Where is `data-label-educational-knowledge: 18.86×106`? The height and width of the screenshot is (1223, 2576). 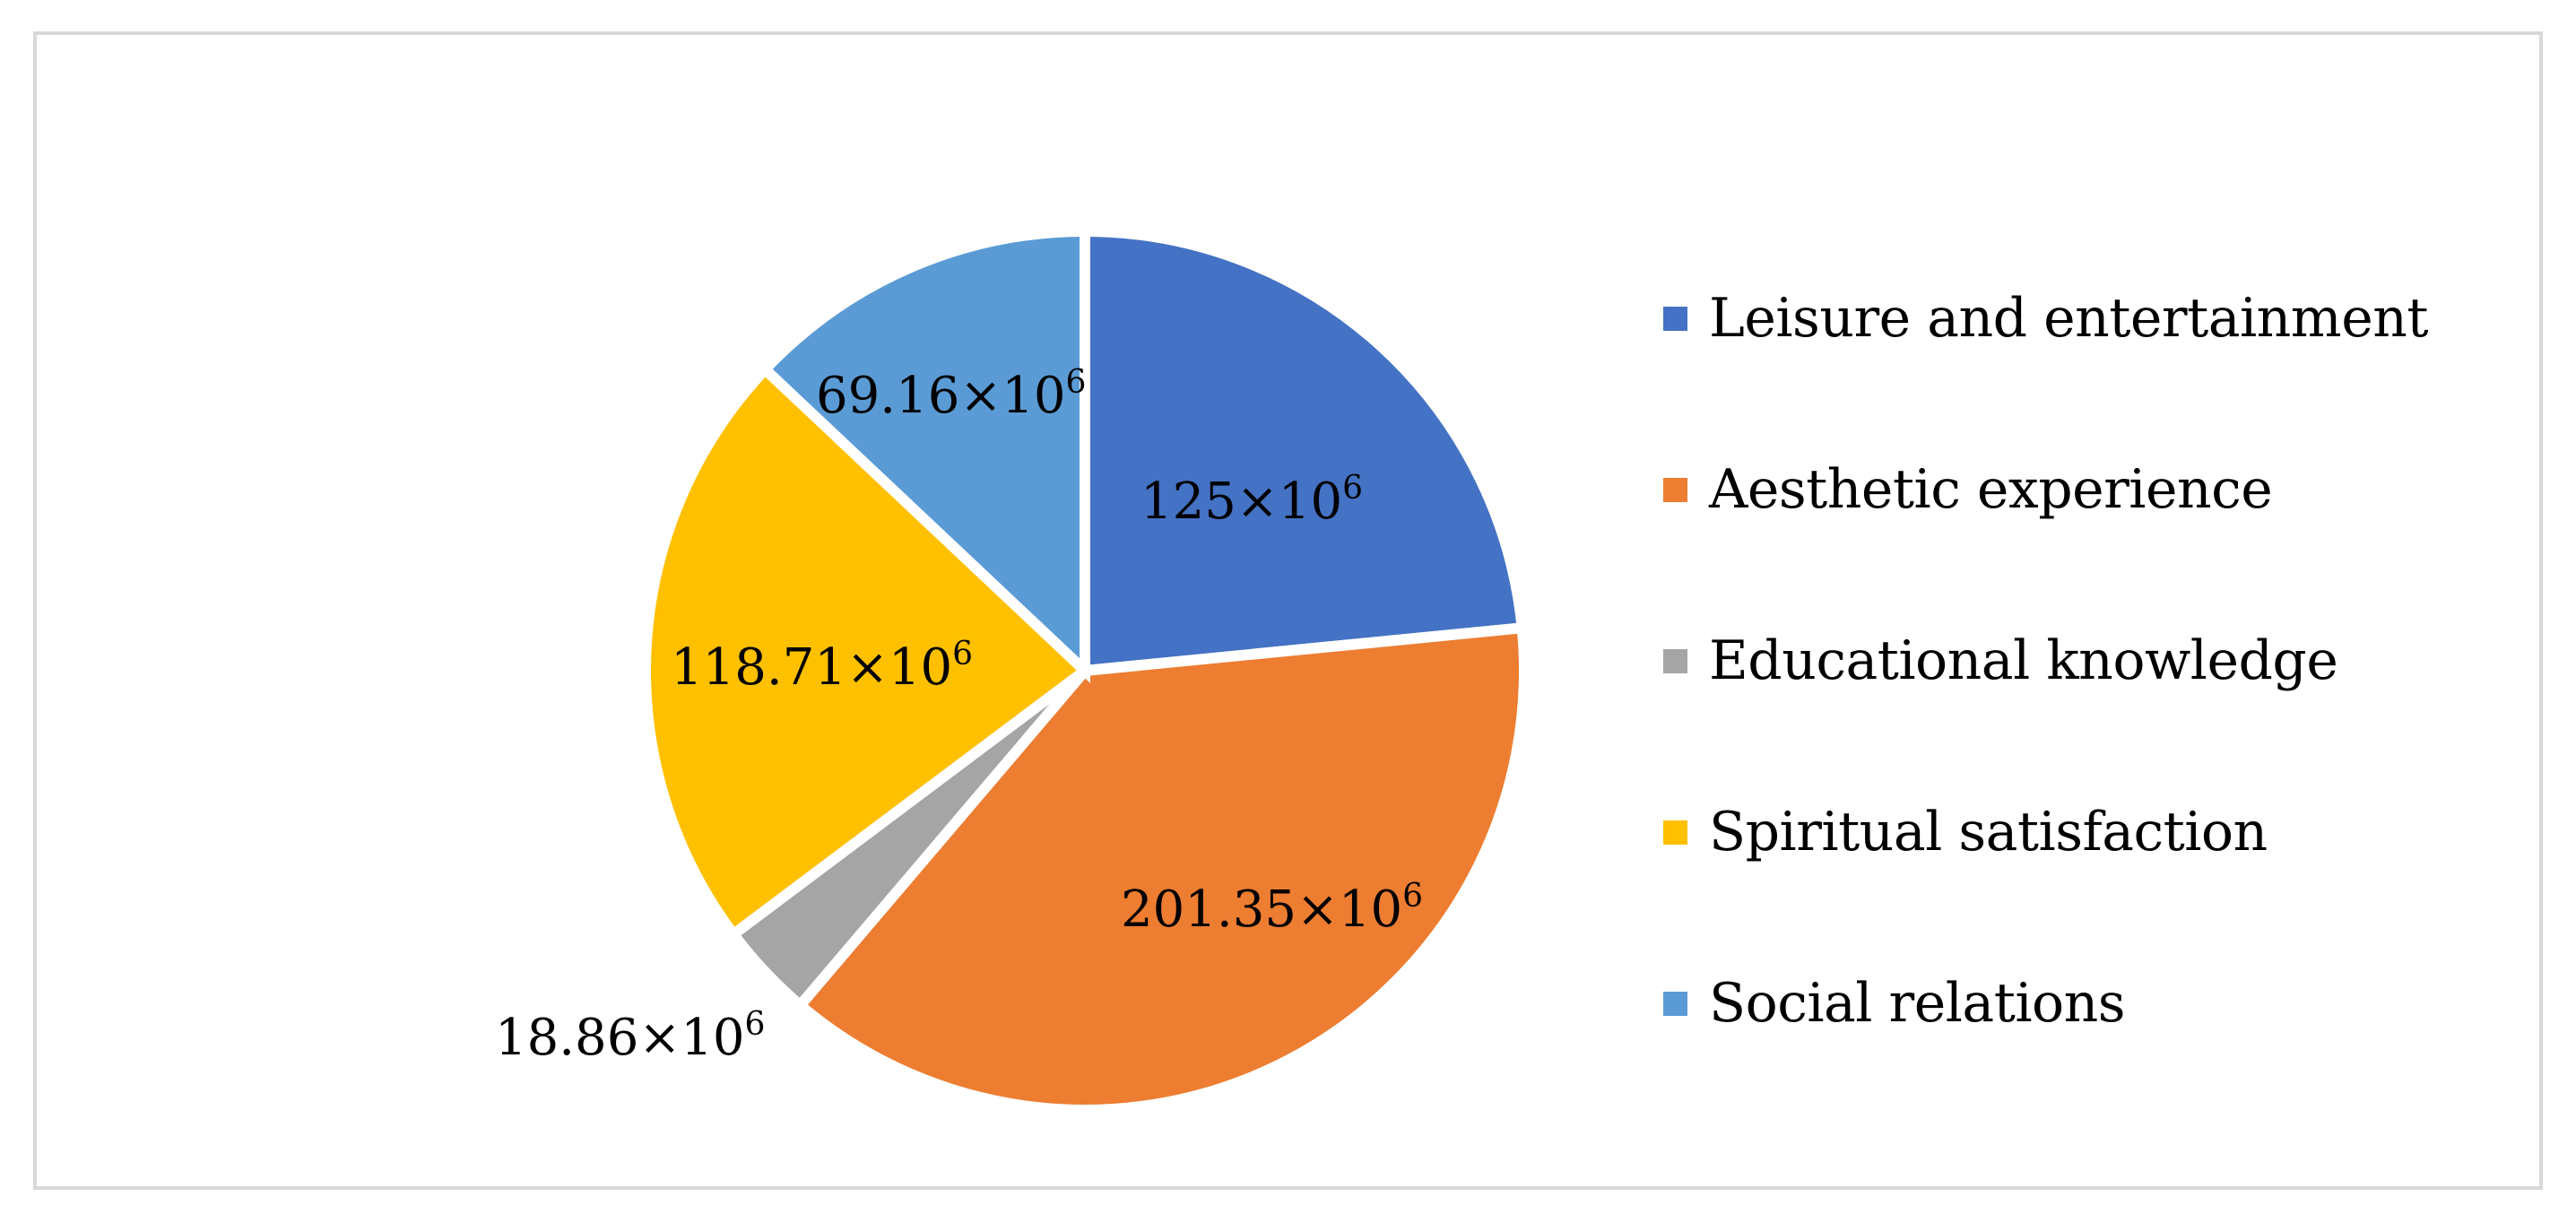
data-label-educational-knowledge: 18.86×106 is located at coordinates (630, 1036).